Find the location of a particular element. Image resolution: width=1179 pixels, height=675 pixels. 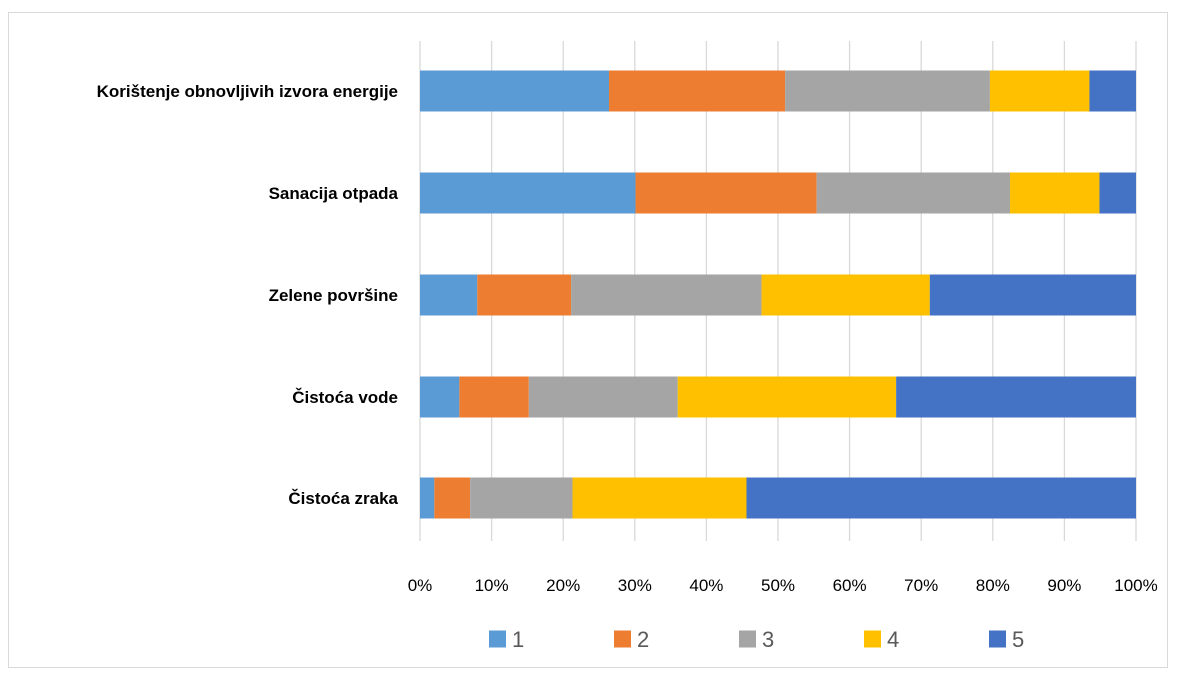

x-tick-label: 30% is located at coordinates (635, 585).